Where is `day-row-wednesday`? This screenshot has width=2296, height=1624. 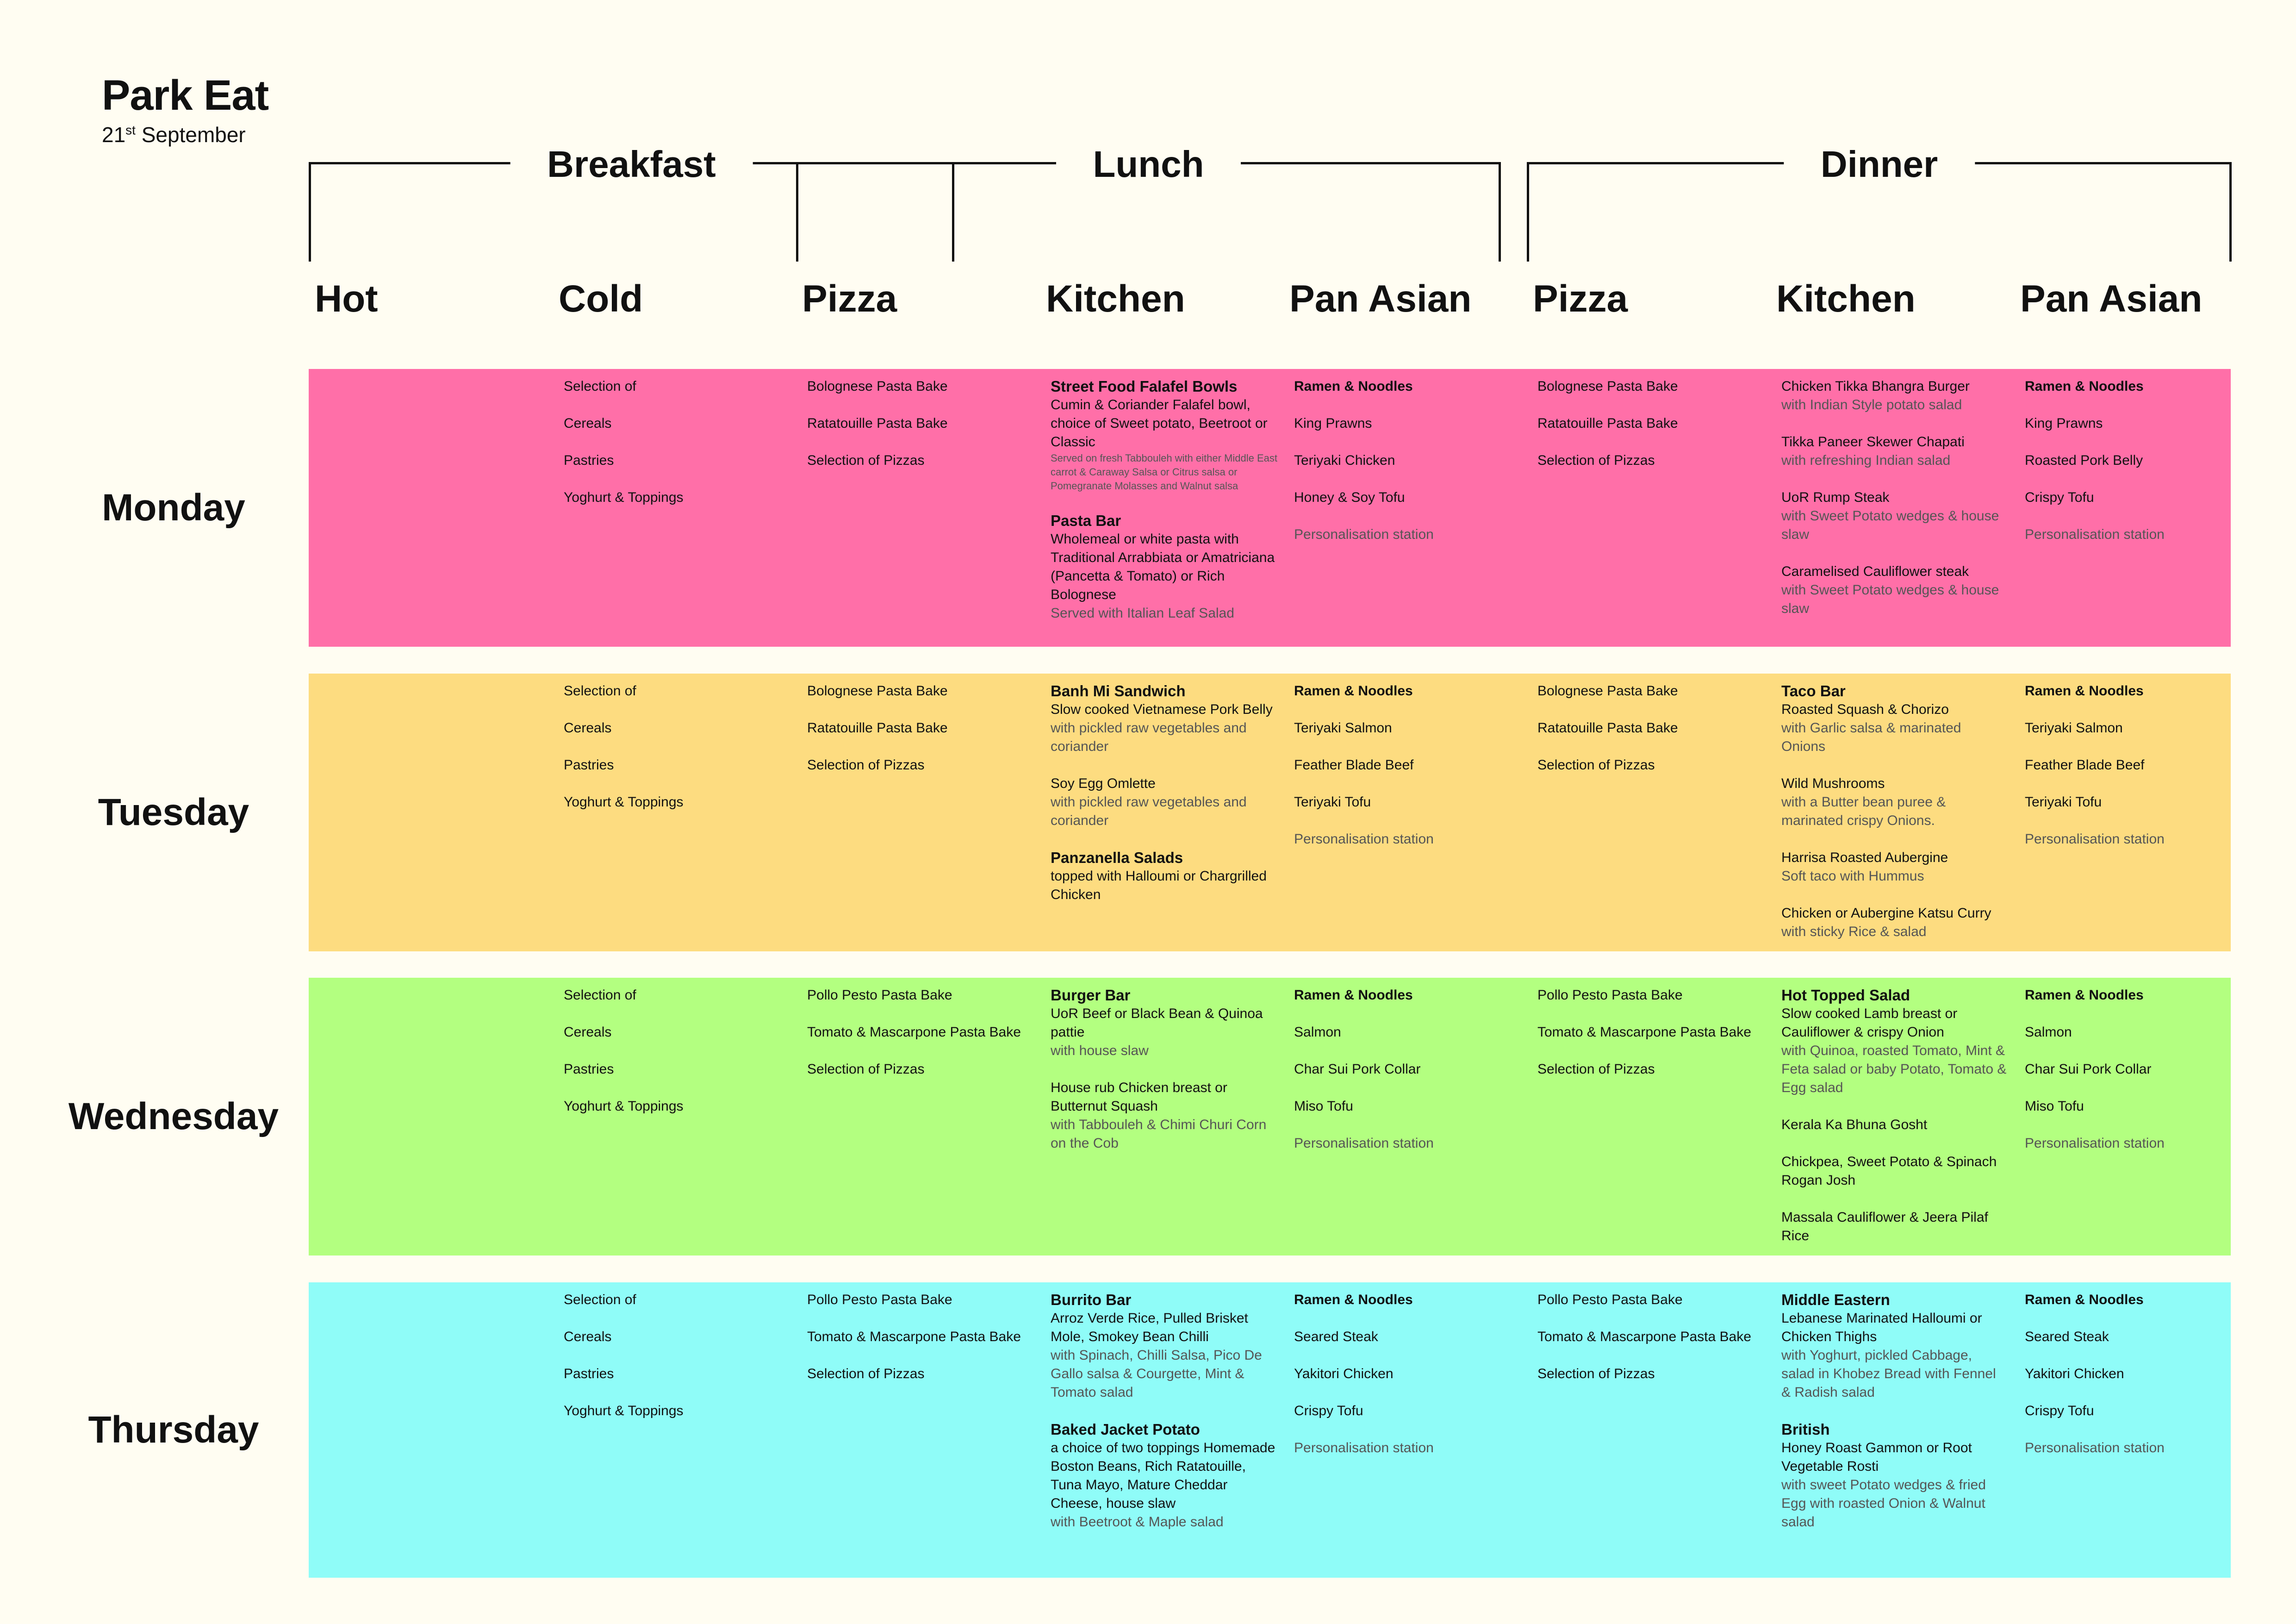
day-row-wednesday is located at coordinates (1270, 1116).